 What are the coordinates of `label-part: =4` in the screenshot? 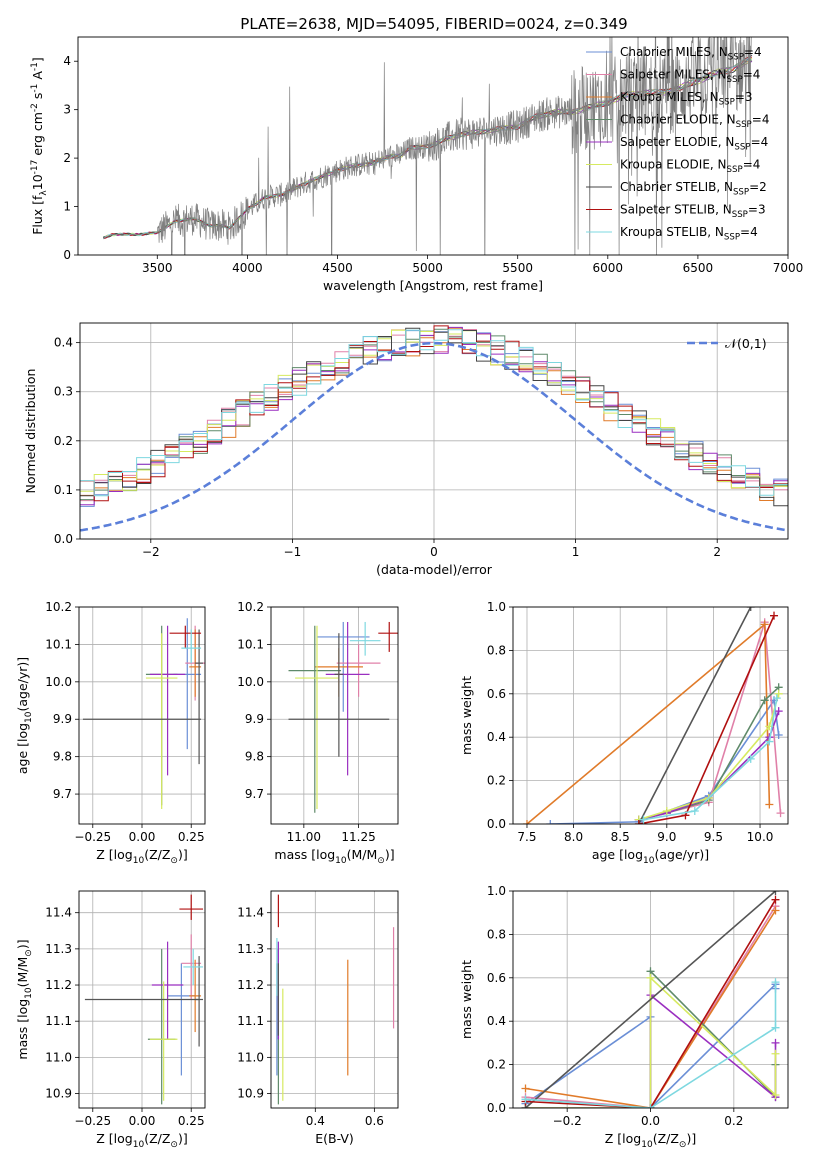 It's located at (760, 142).